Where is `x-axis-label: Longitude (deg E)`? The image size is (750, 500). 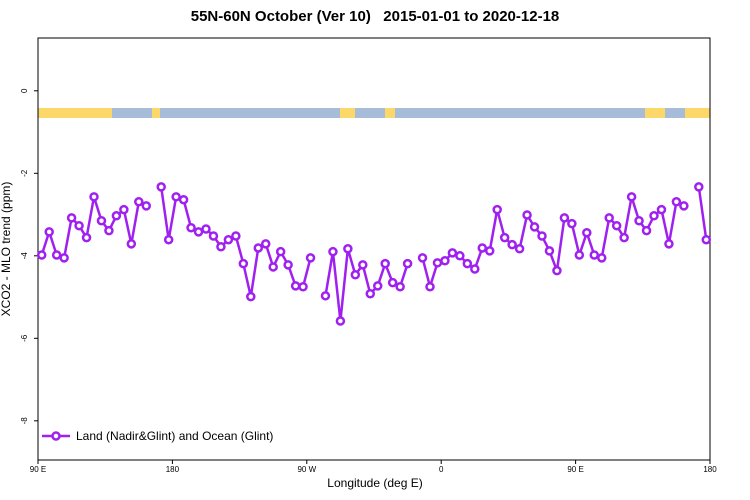
x-axis-label: Longitude (deg E) is located at coordinates (374, 483).